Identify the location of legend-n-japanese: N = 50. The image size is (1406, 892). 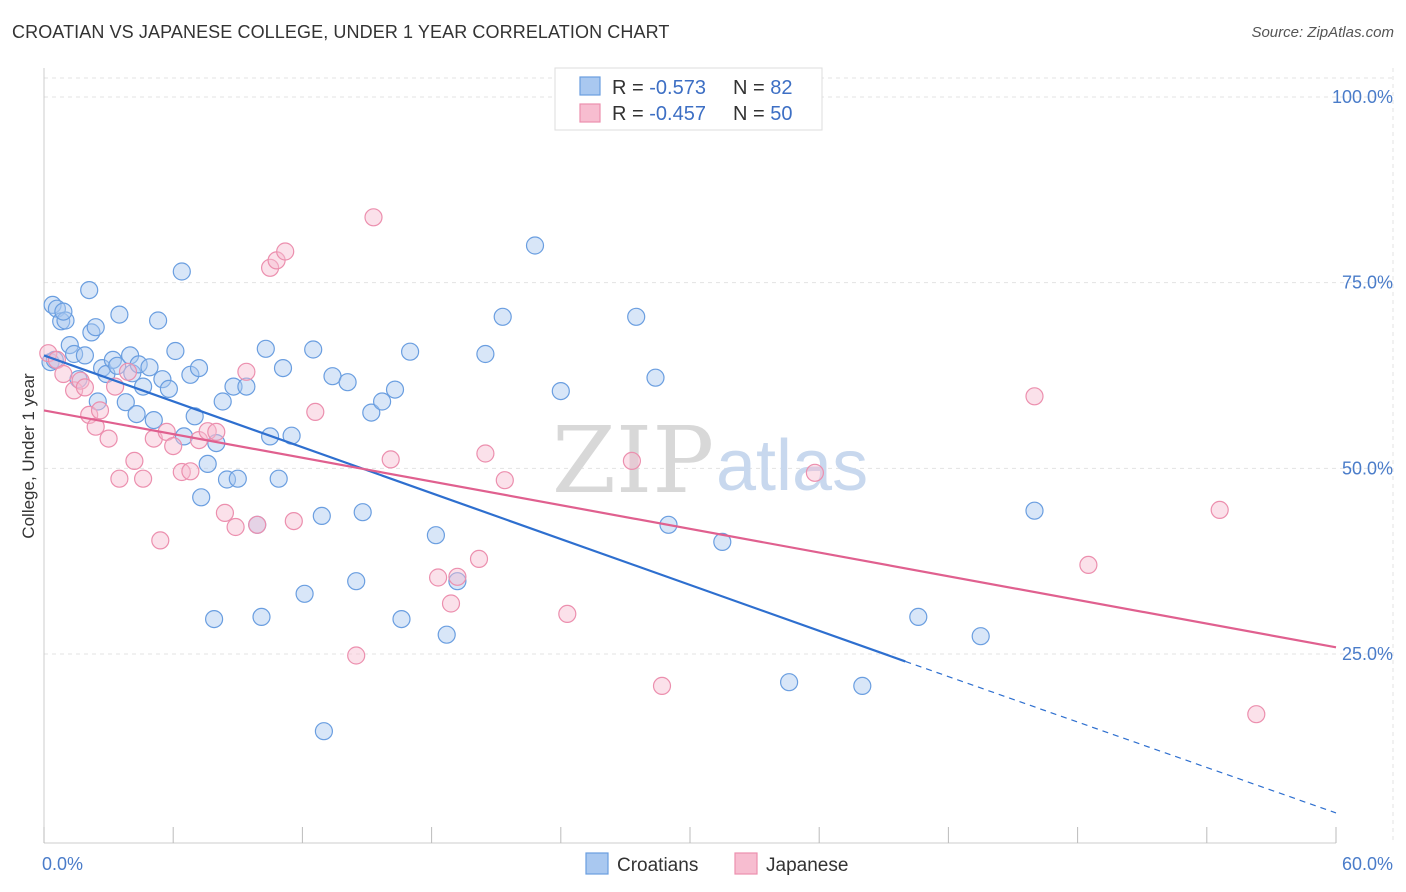
(763, 114).